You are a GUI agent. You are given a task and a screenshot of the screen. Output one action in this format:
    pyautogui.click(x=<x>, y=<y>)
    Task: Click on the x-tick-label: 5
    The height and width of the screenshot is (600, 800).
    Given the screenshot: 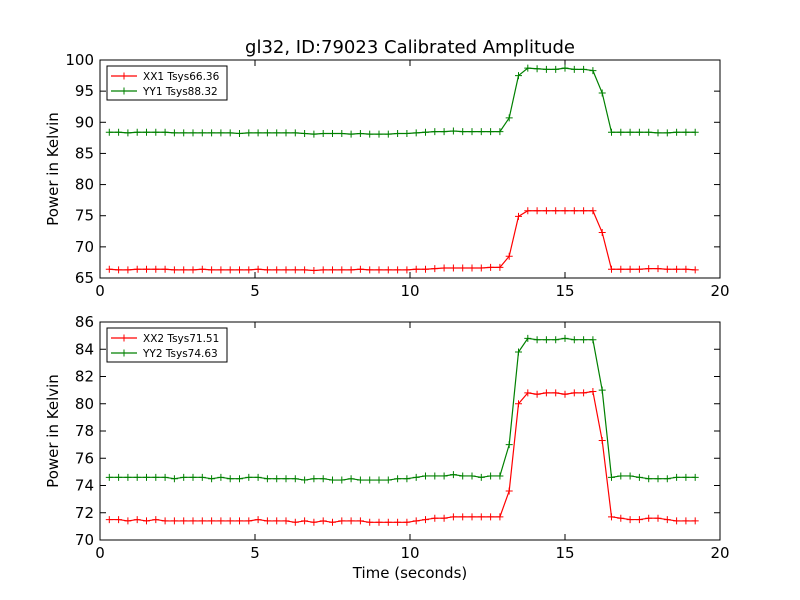 What is the action you would take?
    pyautogui.click(x=255, y=553)
    